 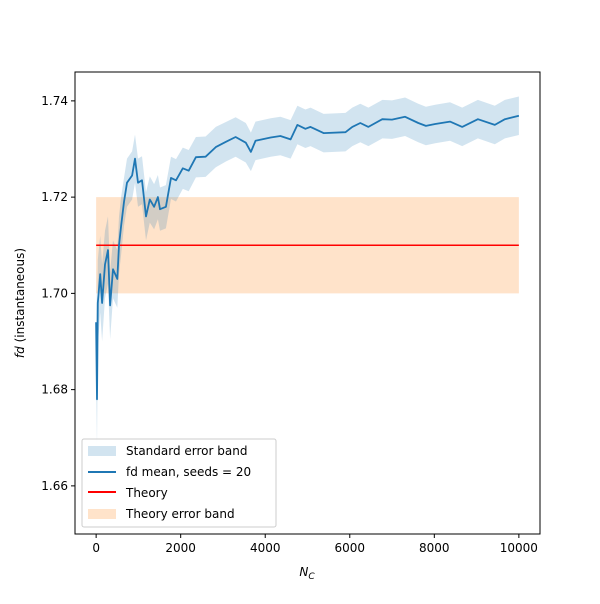 What do you see at coordinates (20, 303) in the screenshot?
I see `y-axis-label: fd (instantaneous)` at bounding box center [20, 303].